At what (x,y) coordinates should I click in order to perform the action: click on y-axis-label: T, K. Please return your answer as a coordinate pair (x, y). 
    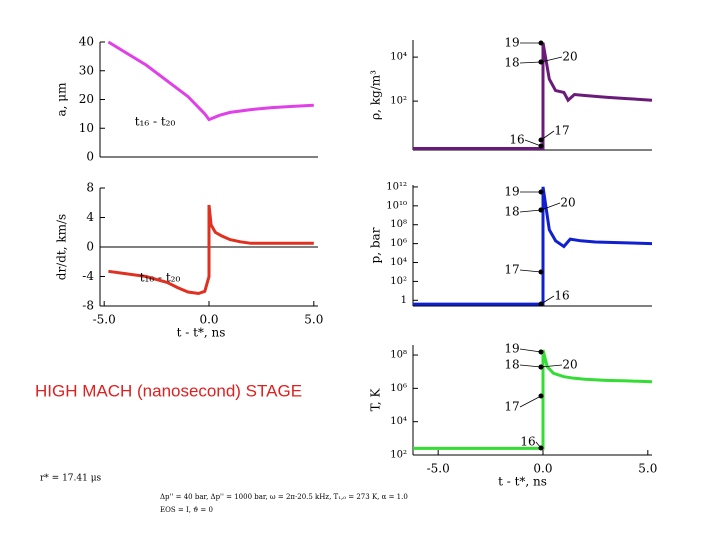
    Looking at the image, I should click on (376, 400).